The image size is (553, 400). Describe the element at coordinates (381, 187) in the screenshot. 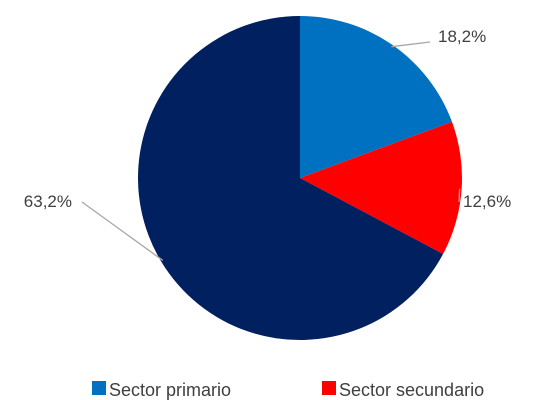

I see `pie-slice-sector-secundario` at that location.